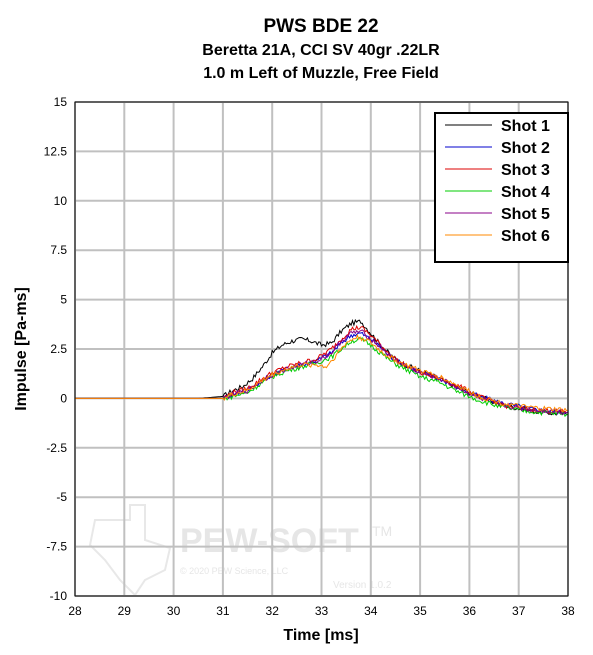 The height and width of the screenshot is (655, 593). I want to click on x-tick-label: 33, so click(322, 611).